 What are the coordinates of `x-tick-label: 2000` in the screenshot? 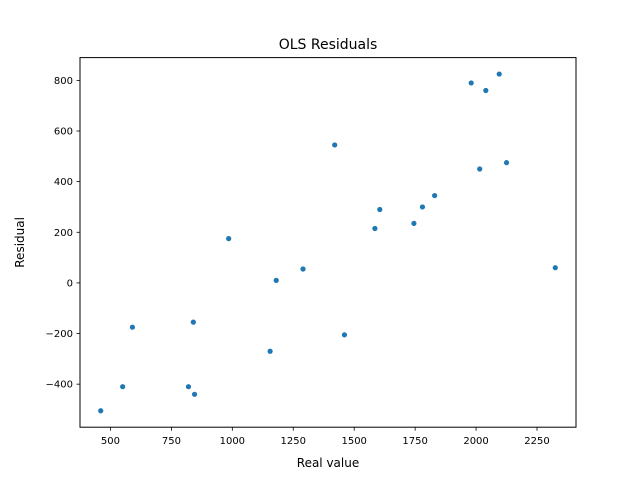 It's located at (475, 441).